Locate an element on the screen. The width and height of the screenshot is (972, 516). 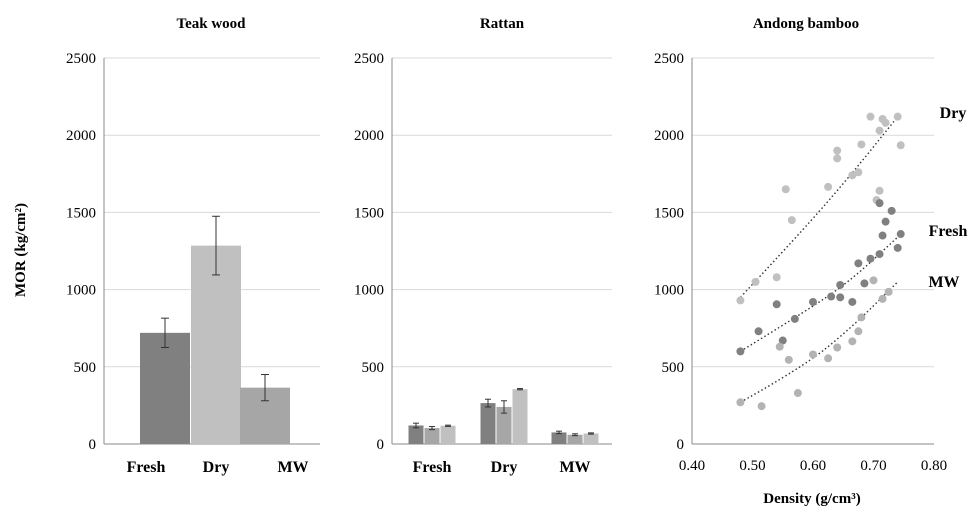
bamboo-series-label-mw: MW is located at coordinates (943, 282).